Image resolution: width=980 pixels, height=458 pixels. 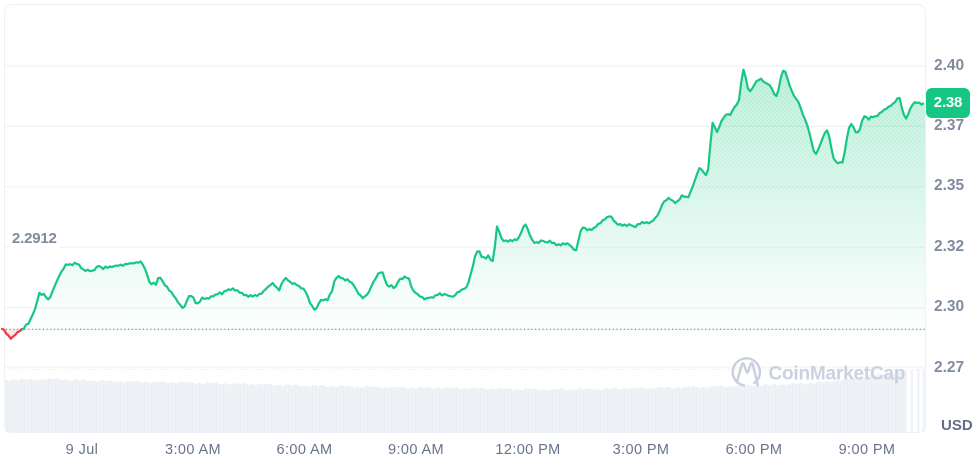 What do you see at coordinates (837, 374) in the screenshot?
I see `svg-text: CoinMarketCap` at bounding box center [837, 374].